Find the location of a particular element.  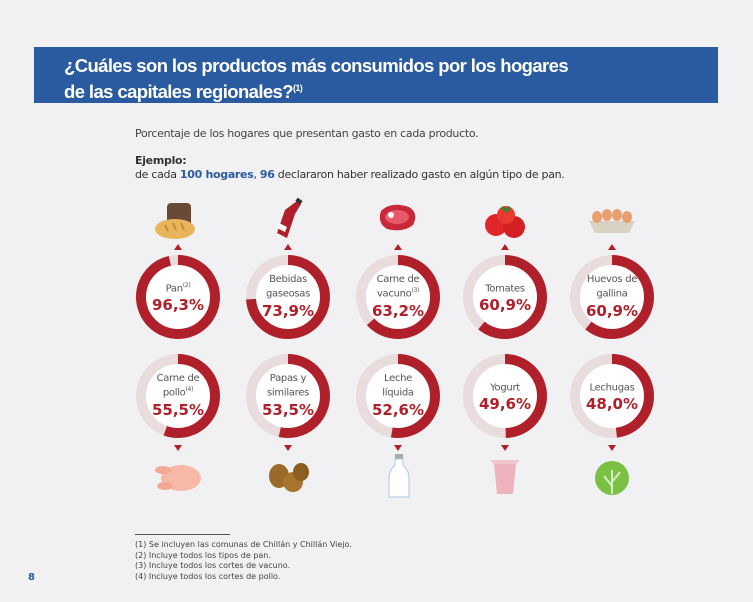

lettuce-icon is located at coordinates (612, 475).